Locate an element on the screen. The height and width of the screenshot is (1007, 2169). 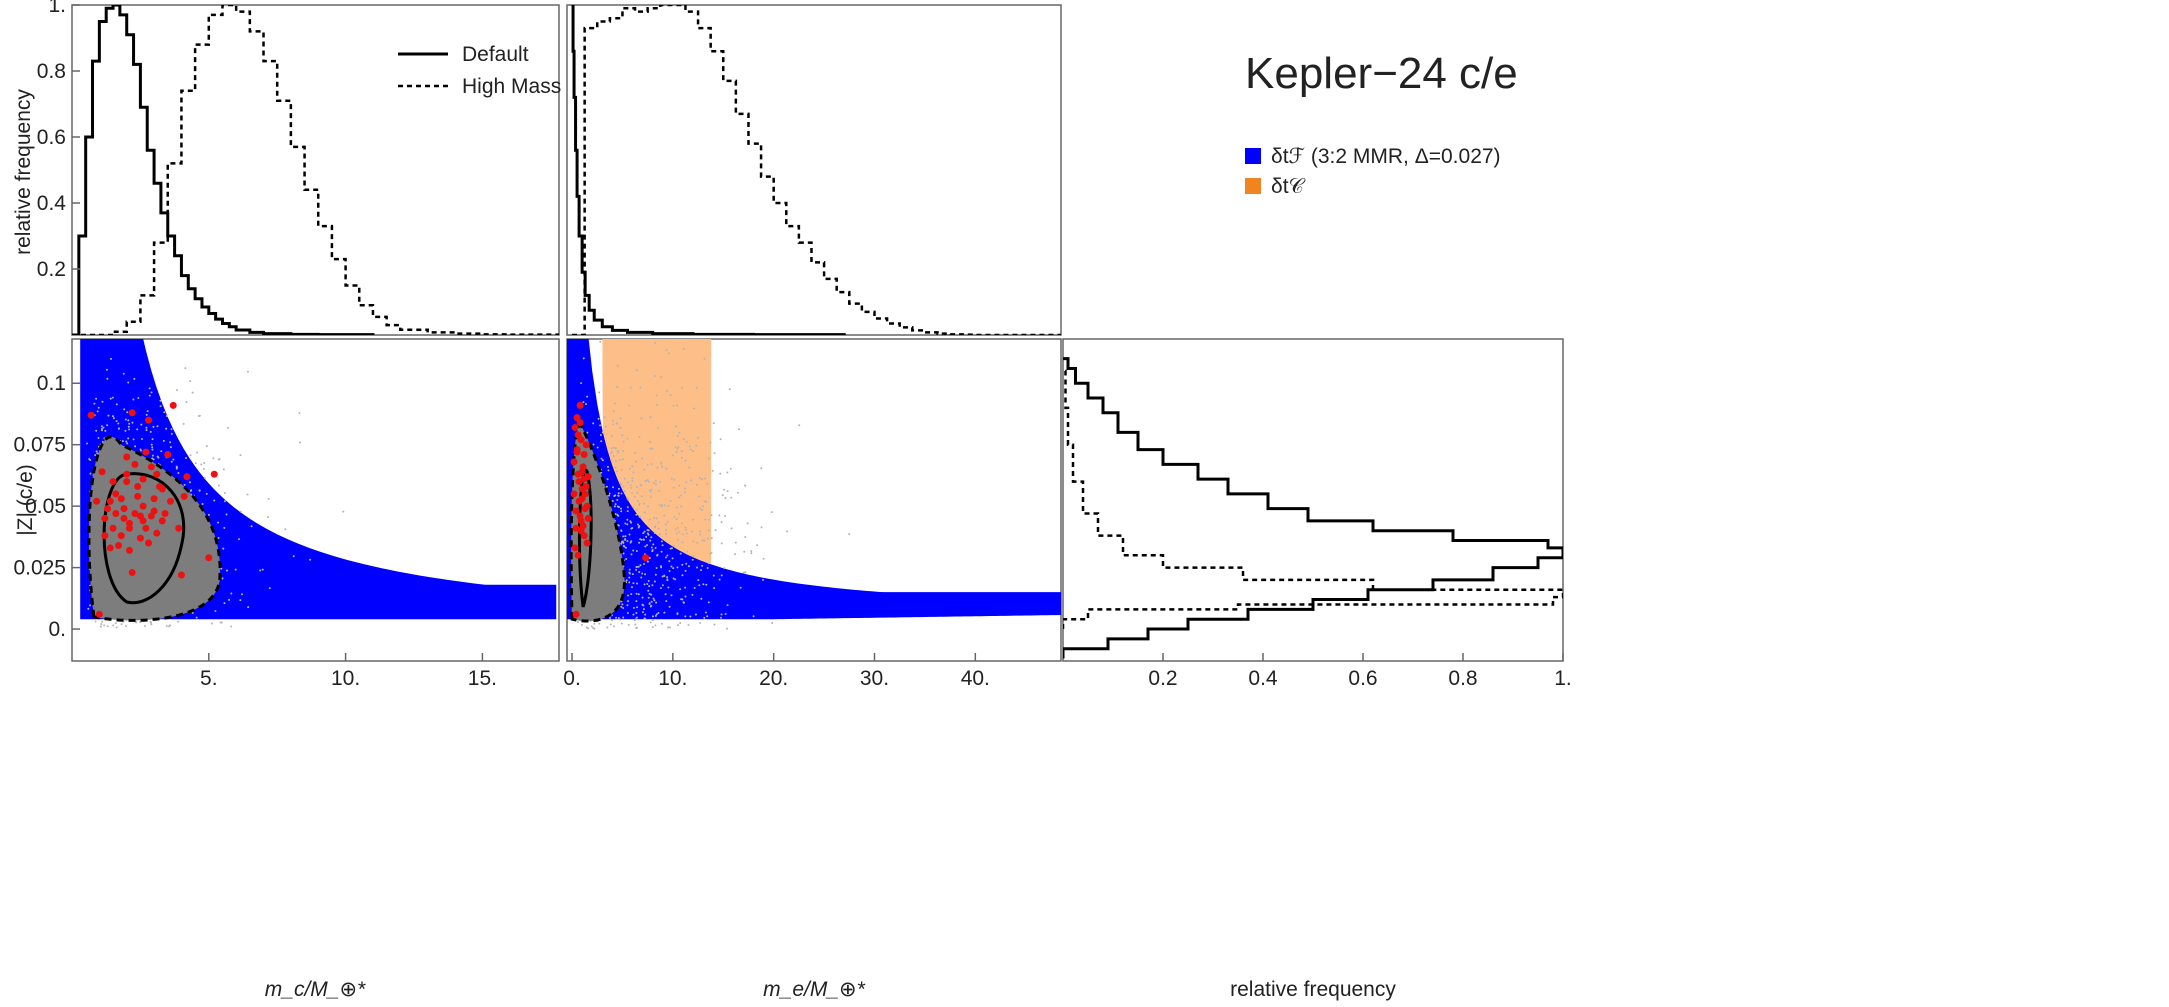
legend-label-high-mass: High Mass is located at coordinates (511, 86).